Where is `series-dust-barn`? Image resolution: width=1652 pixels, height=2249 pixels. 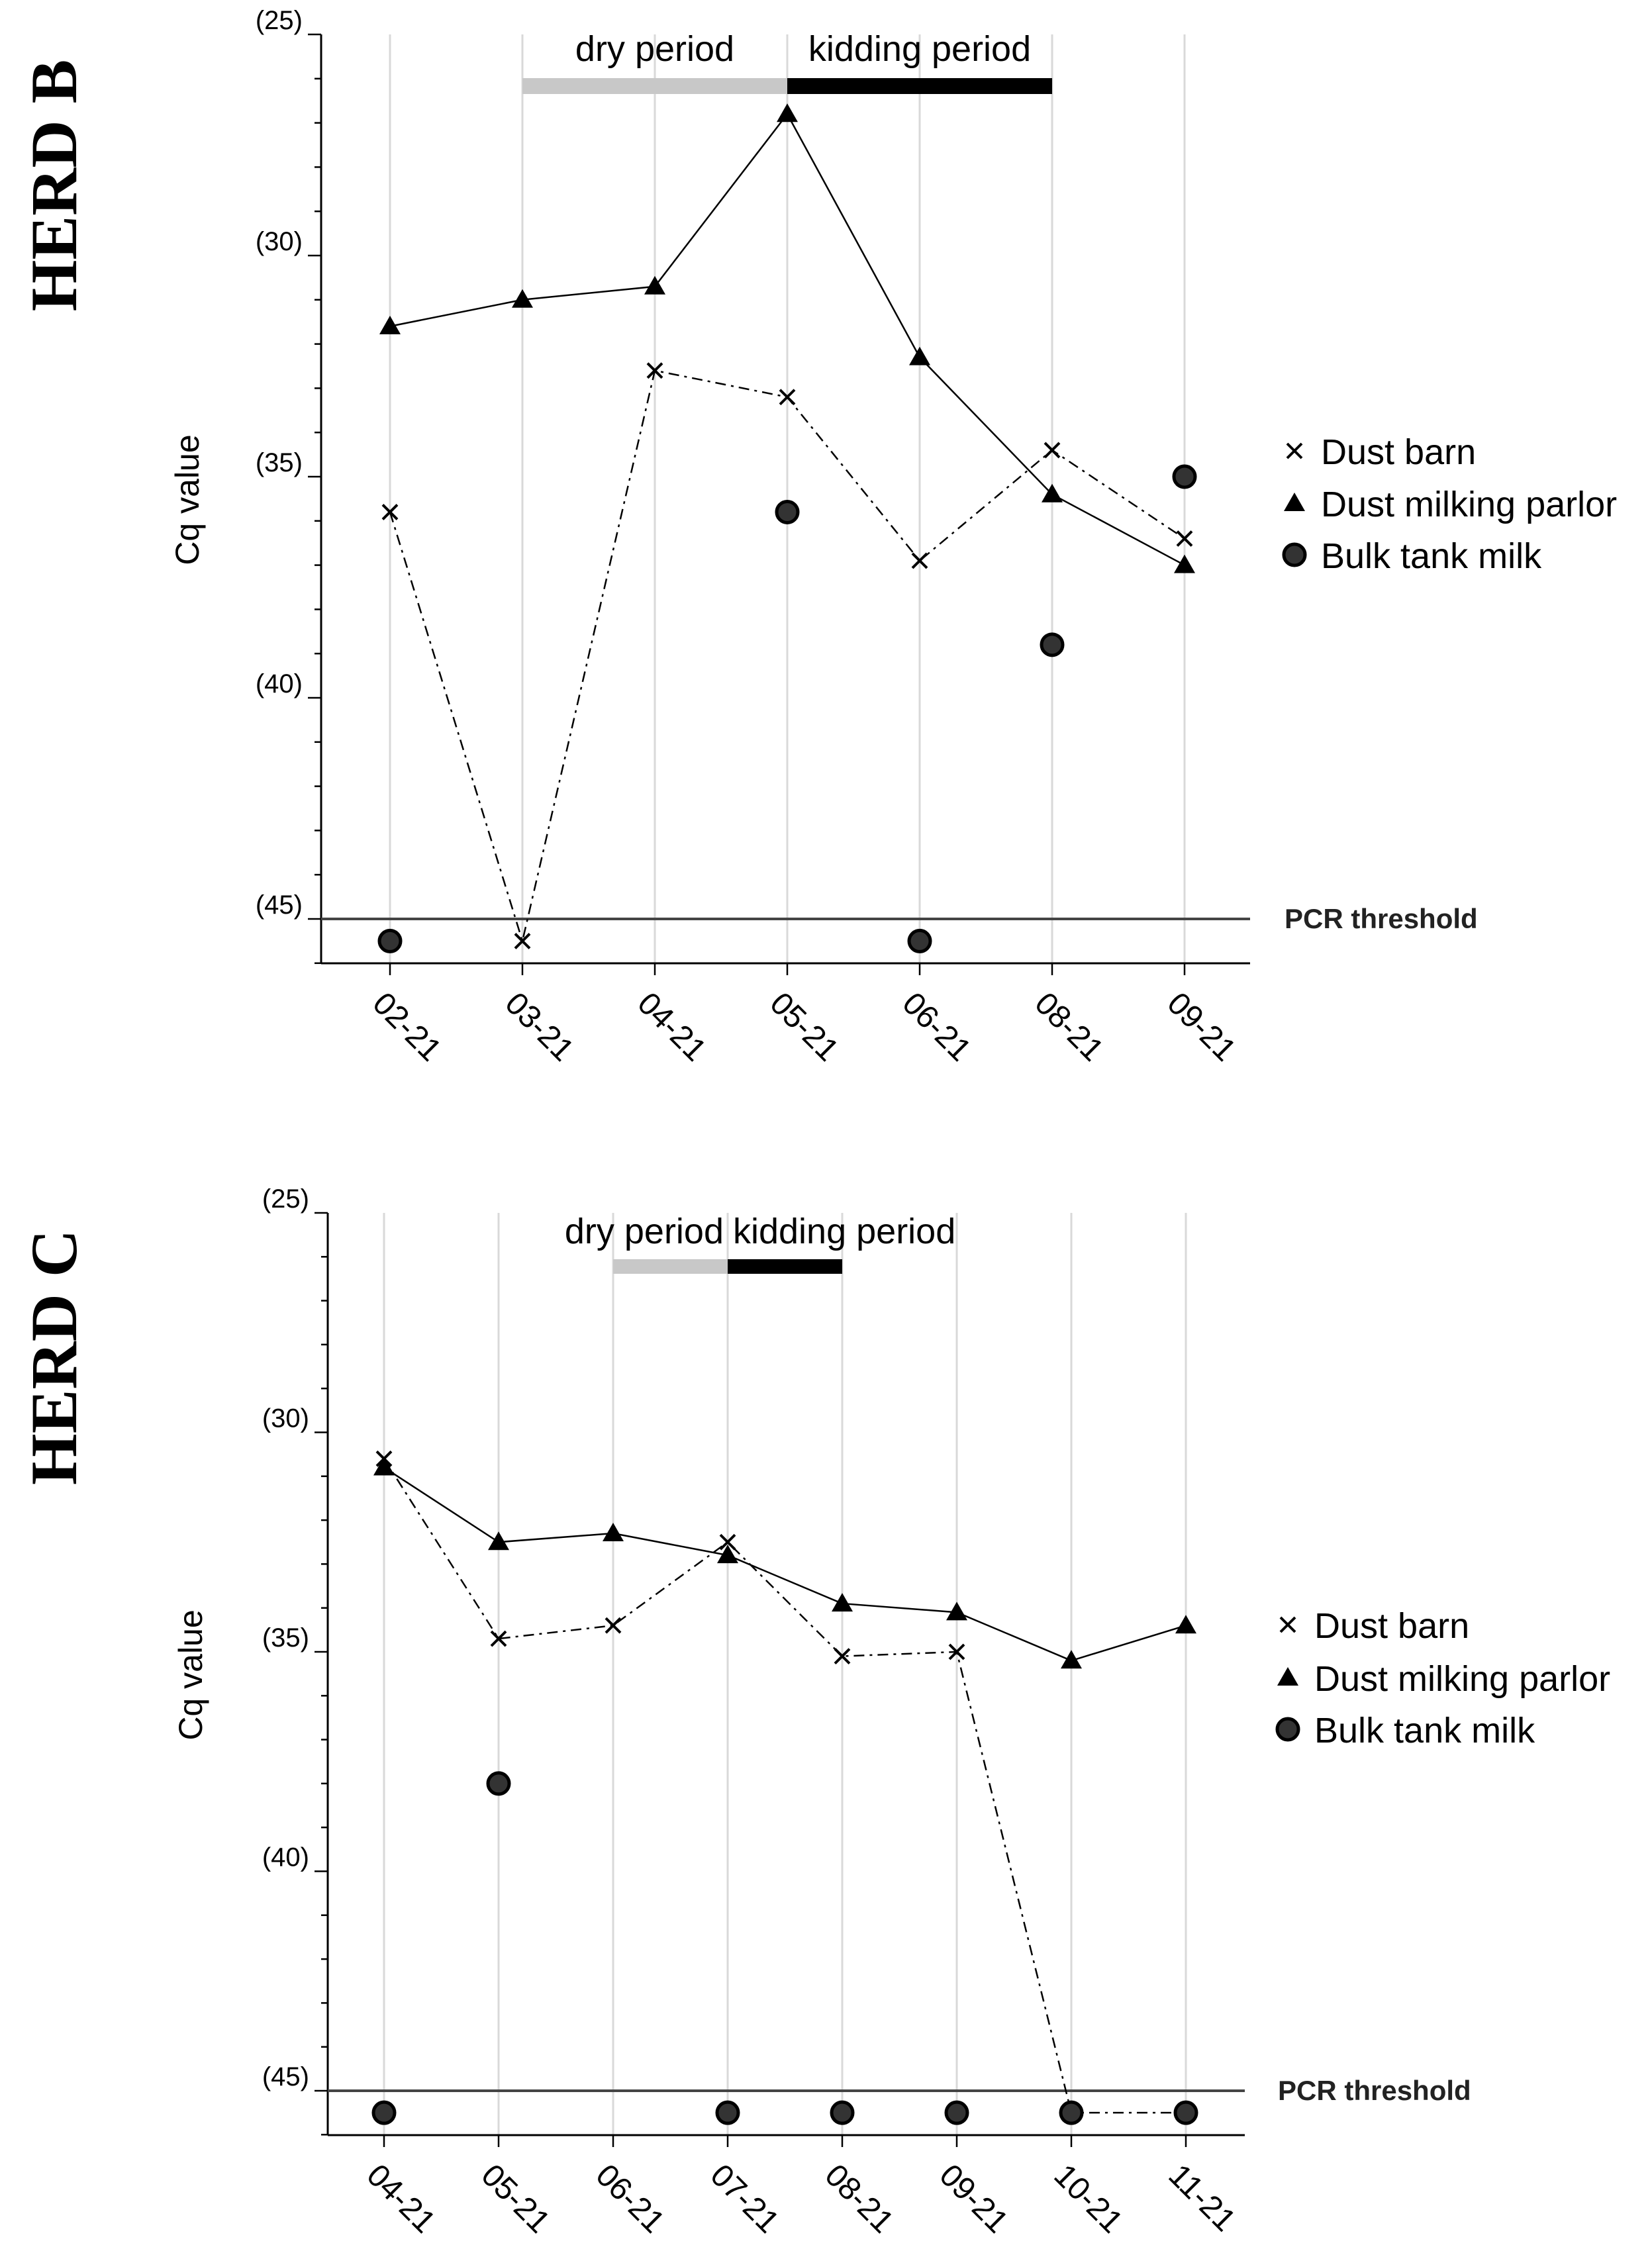
series-dust-barn is located at coordinates (787, 655).